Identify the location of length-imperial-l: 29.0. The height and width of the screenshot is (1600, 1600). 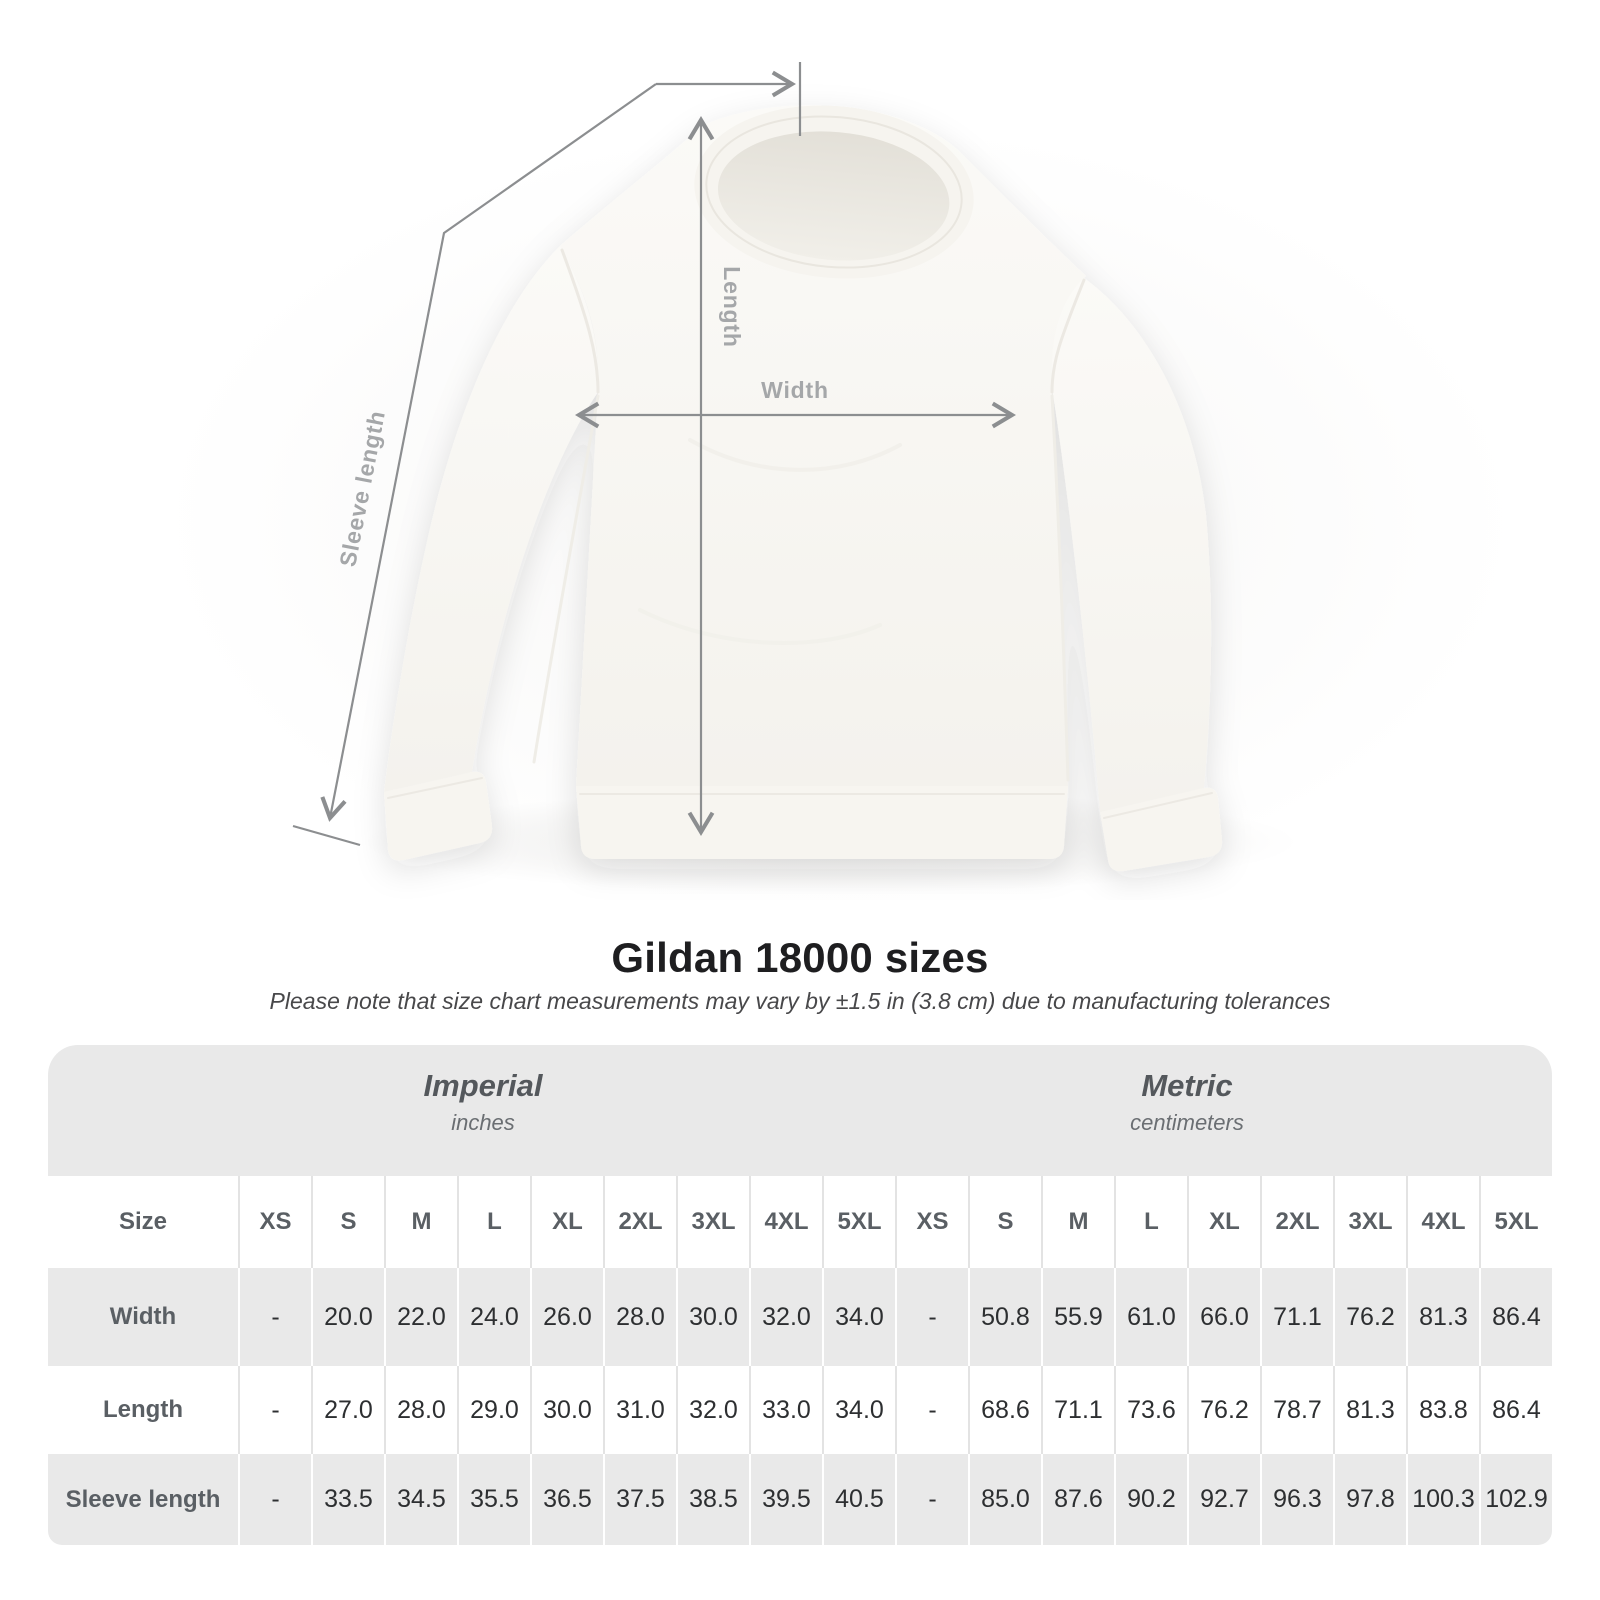
(493, 1410).